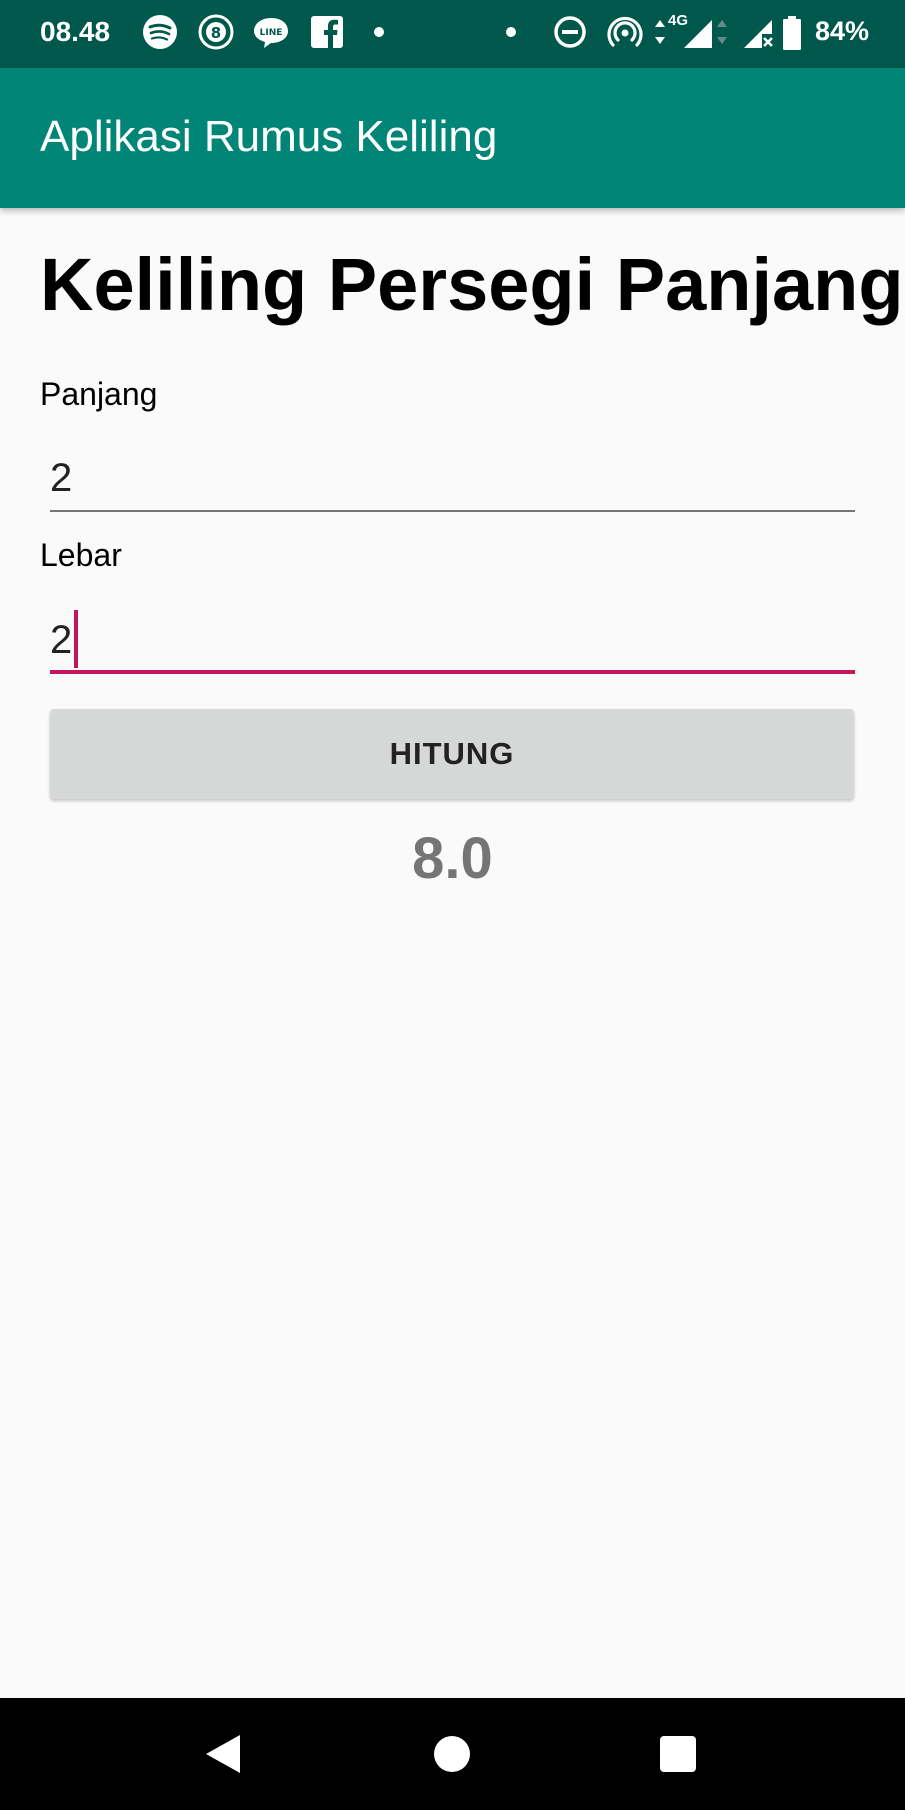 This screenshot has width=905, height=1810. Describe the element at coordinates (75, 31) in the screenshot. I see `status-time: 08.48` at that location.